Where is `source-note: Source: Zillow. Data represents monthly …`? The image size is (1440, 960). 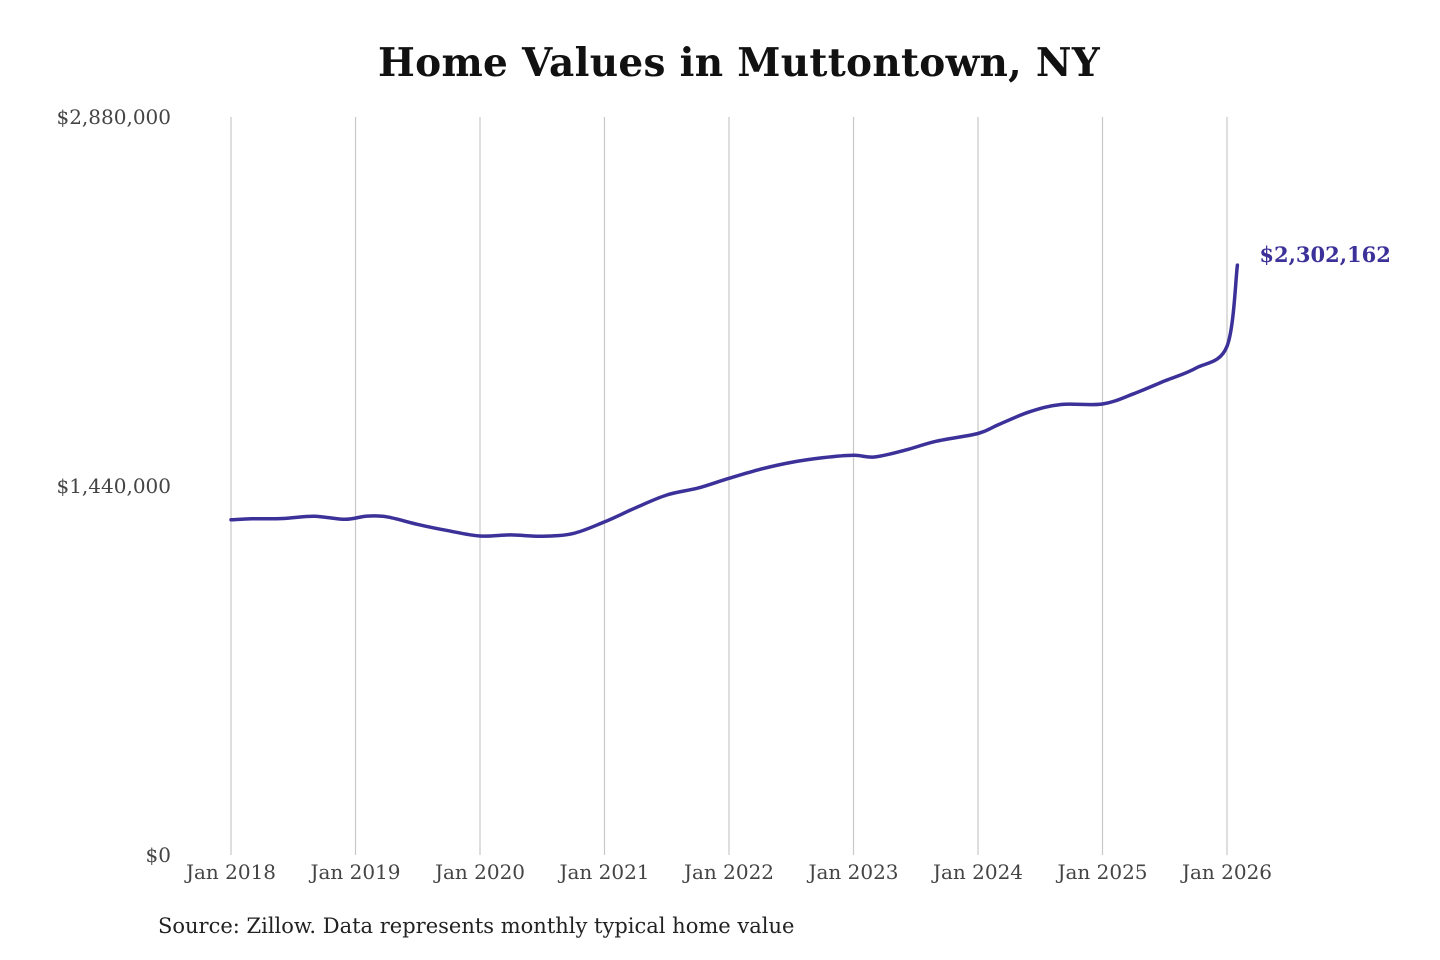 source-note: Source: Zillow. Data represents monthly … is located at coordinates (476, 926).